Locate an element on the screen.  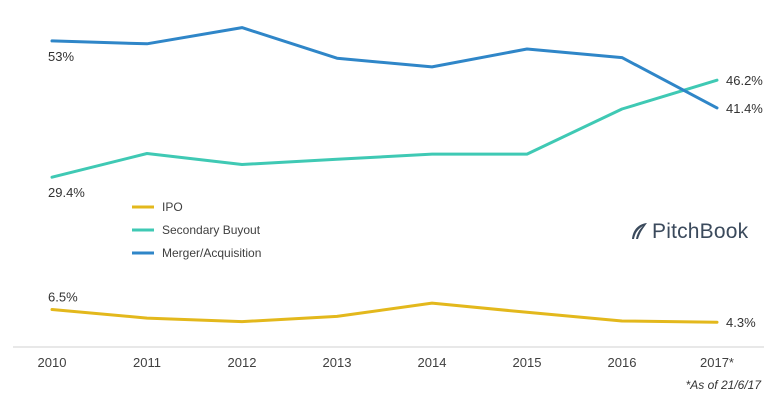
x-tick-label: 2011 is located at coordinates (147, 362).